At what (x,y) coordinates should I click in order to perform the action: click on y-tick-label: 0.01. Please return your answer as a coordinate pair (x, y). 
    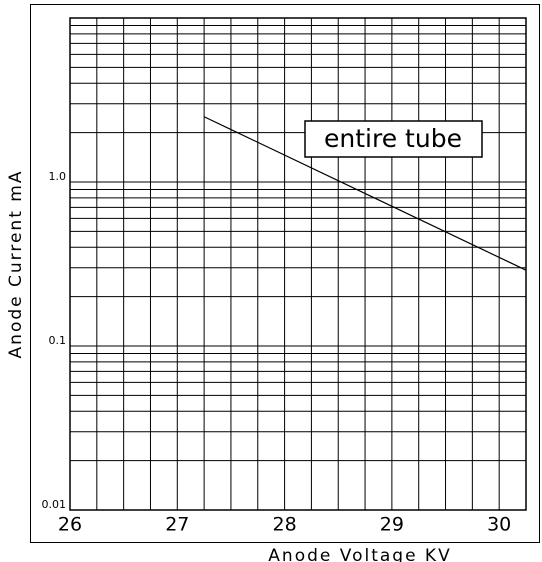
    Looking at the image, I should click on (54, 504).